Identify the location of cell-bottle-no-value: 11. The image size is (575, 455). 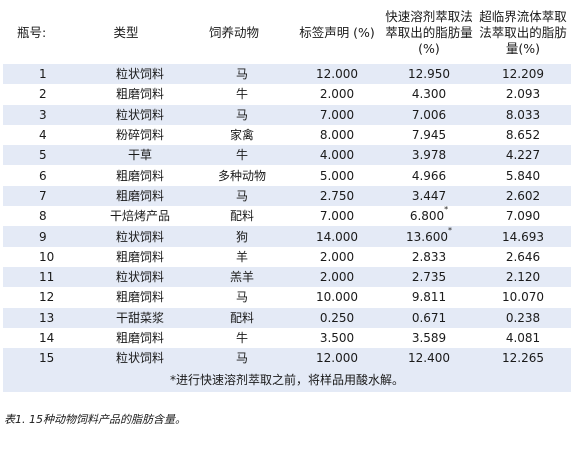
(47, 277).